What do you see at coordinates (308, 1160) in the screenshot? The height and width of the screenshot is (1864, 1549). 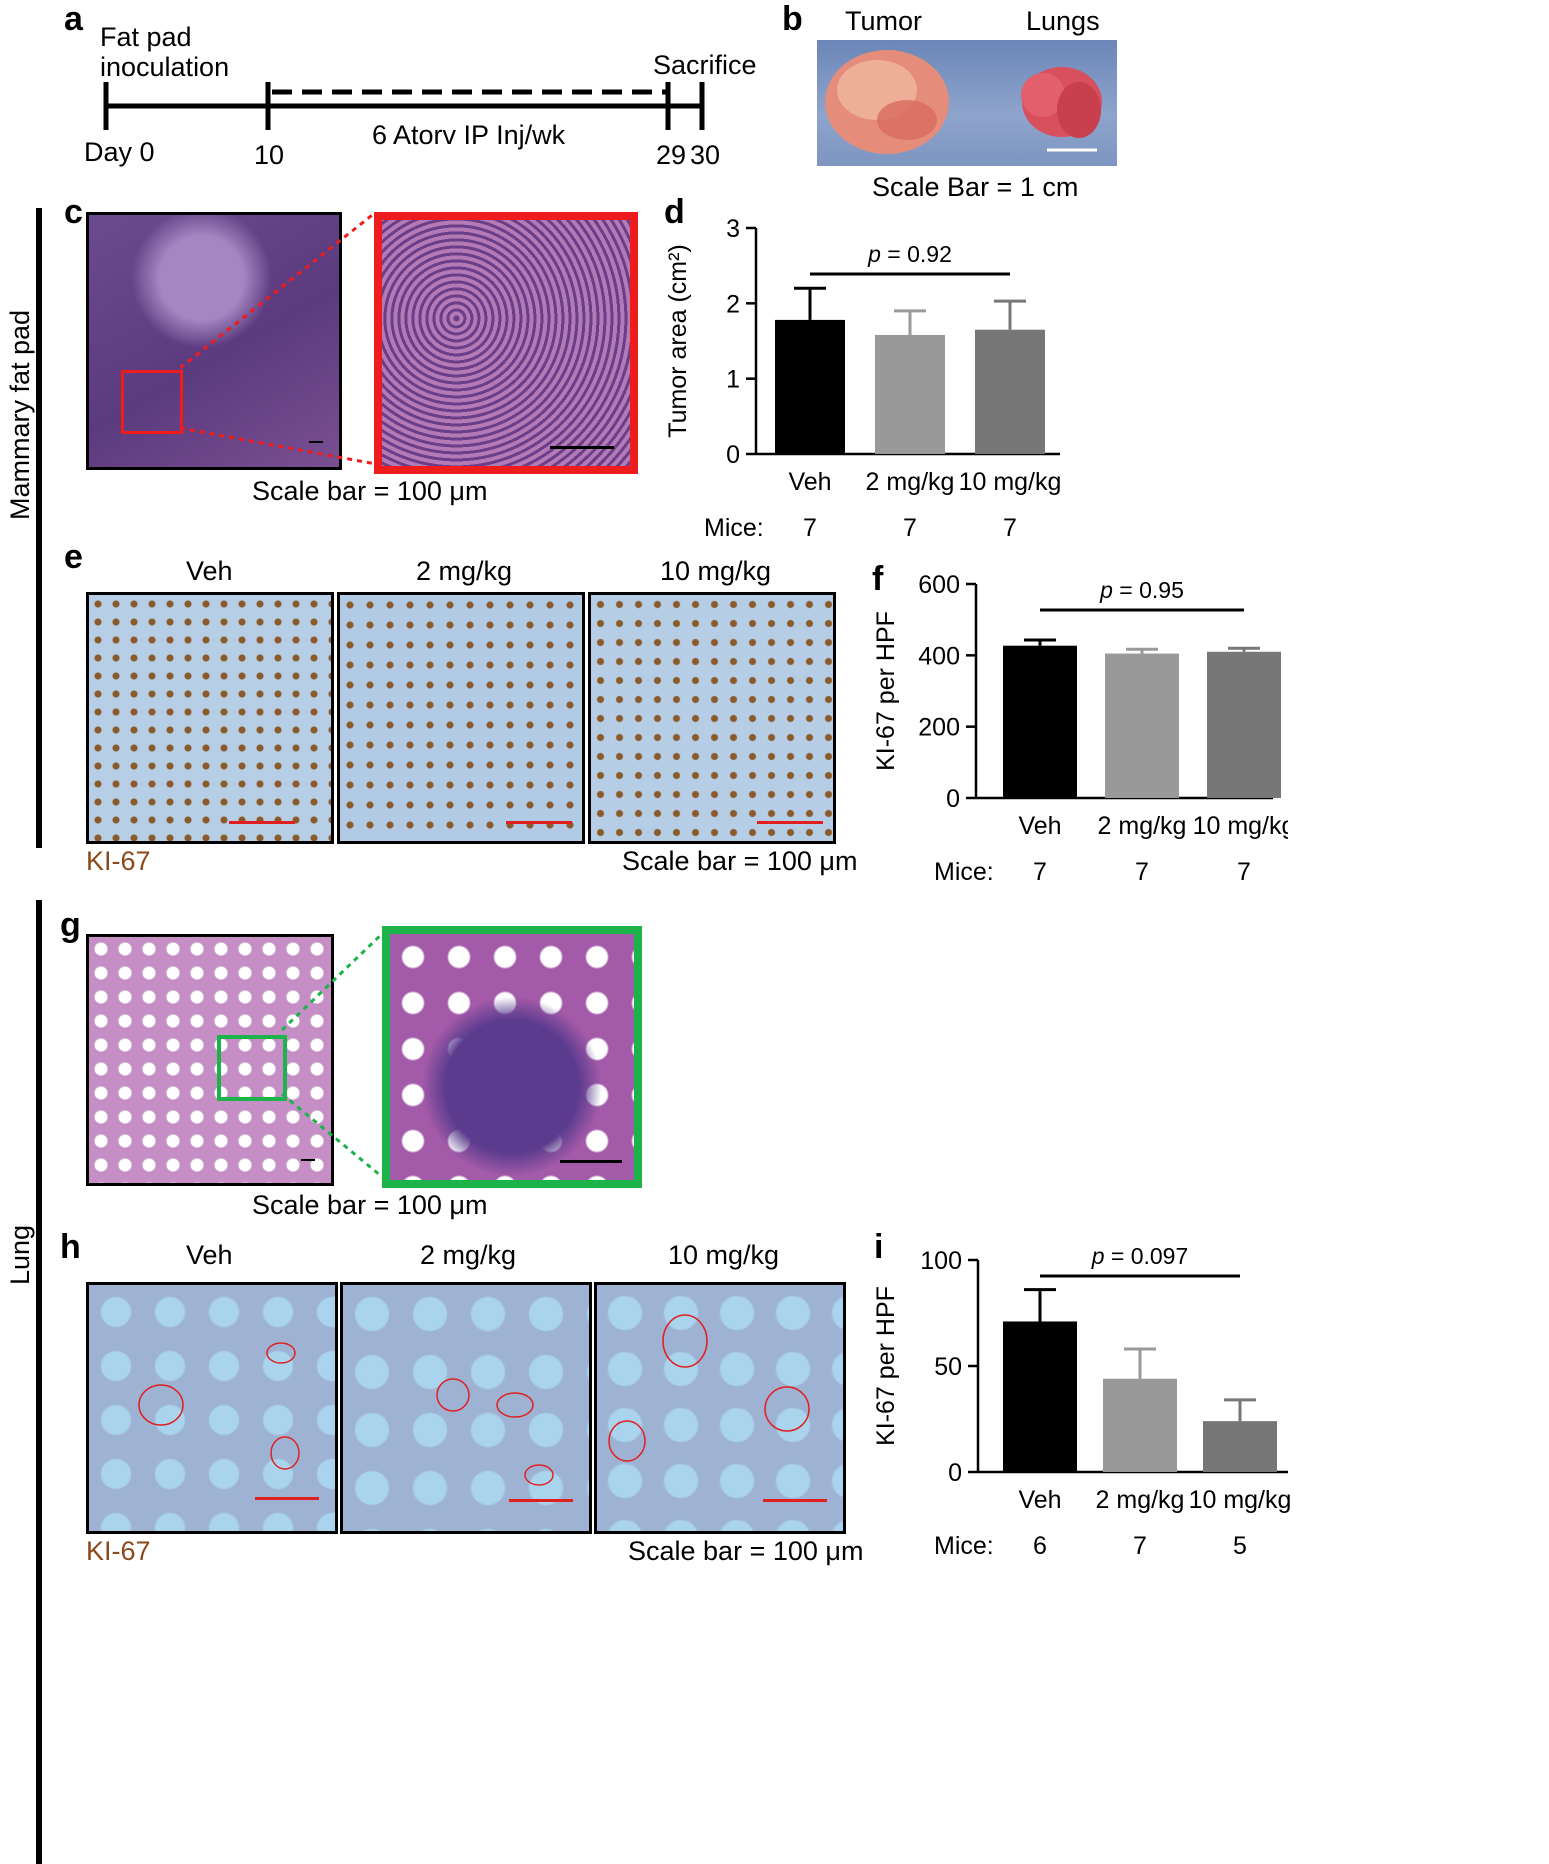 I see `scale-bar-g-overview` at bounding box center [308, 1160].